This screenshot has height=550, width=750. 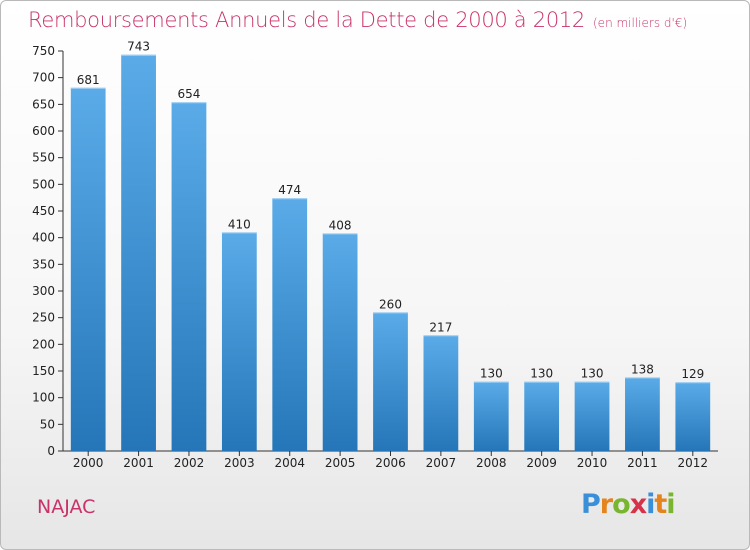 What do you see at coordinates (592, 463) in the screenshot?
I see `x-tick-label: 2010` at bounding box center [592, 463].